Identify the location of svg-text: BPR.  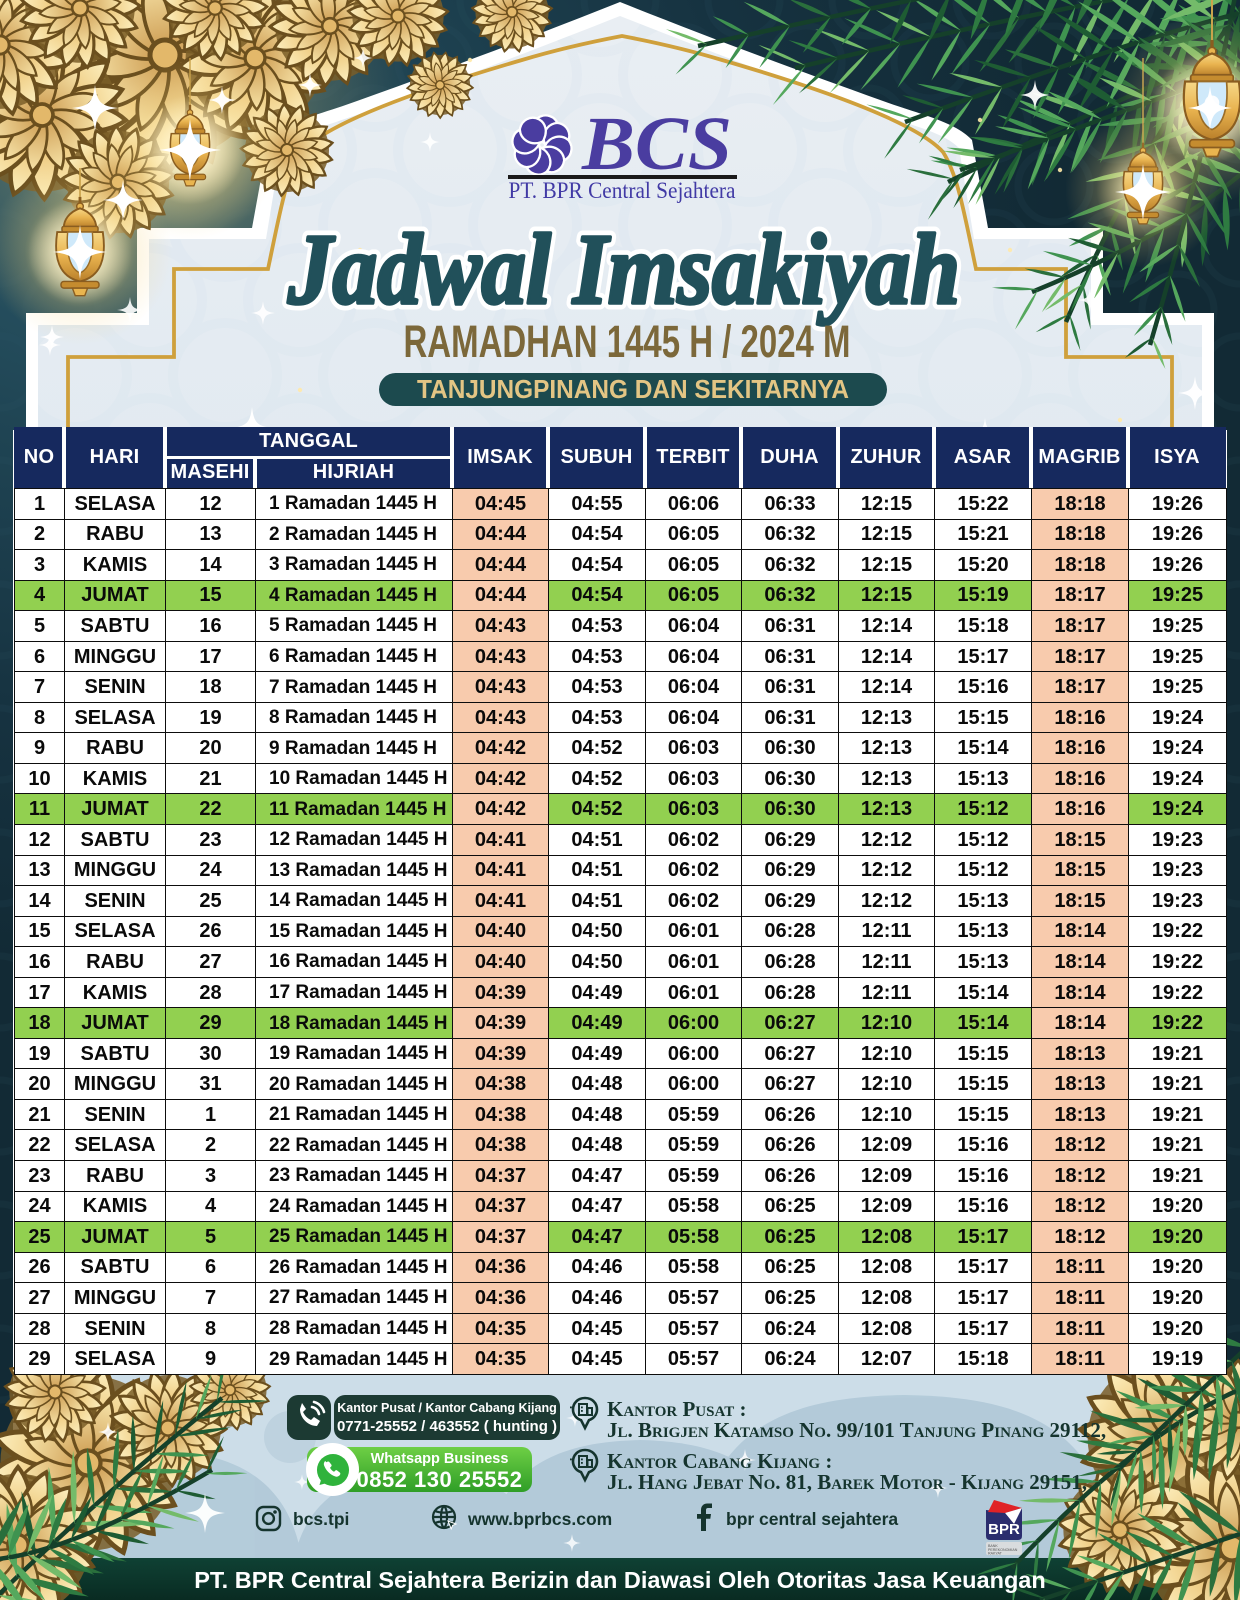
(1004, 1529).